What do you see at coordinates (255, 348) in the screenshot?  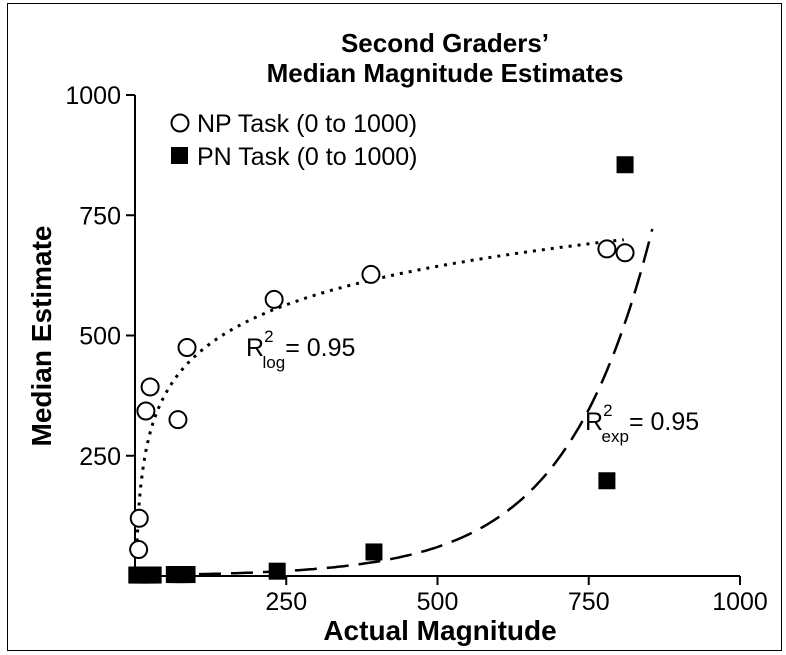 I see `annotation-rlog-r: R` at bounding box center [255, 348].